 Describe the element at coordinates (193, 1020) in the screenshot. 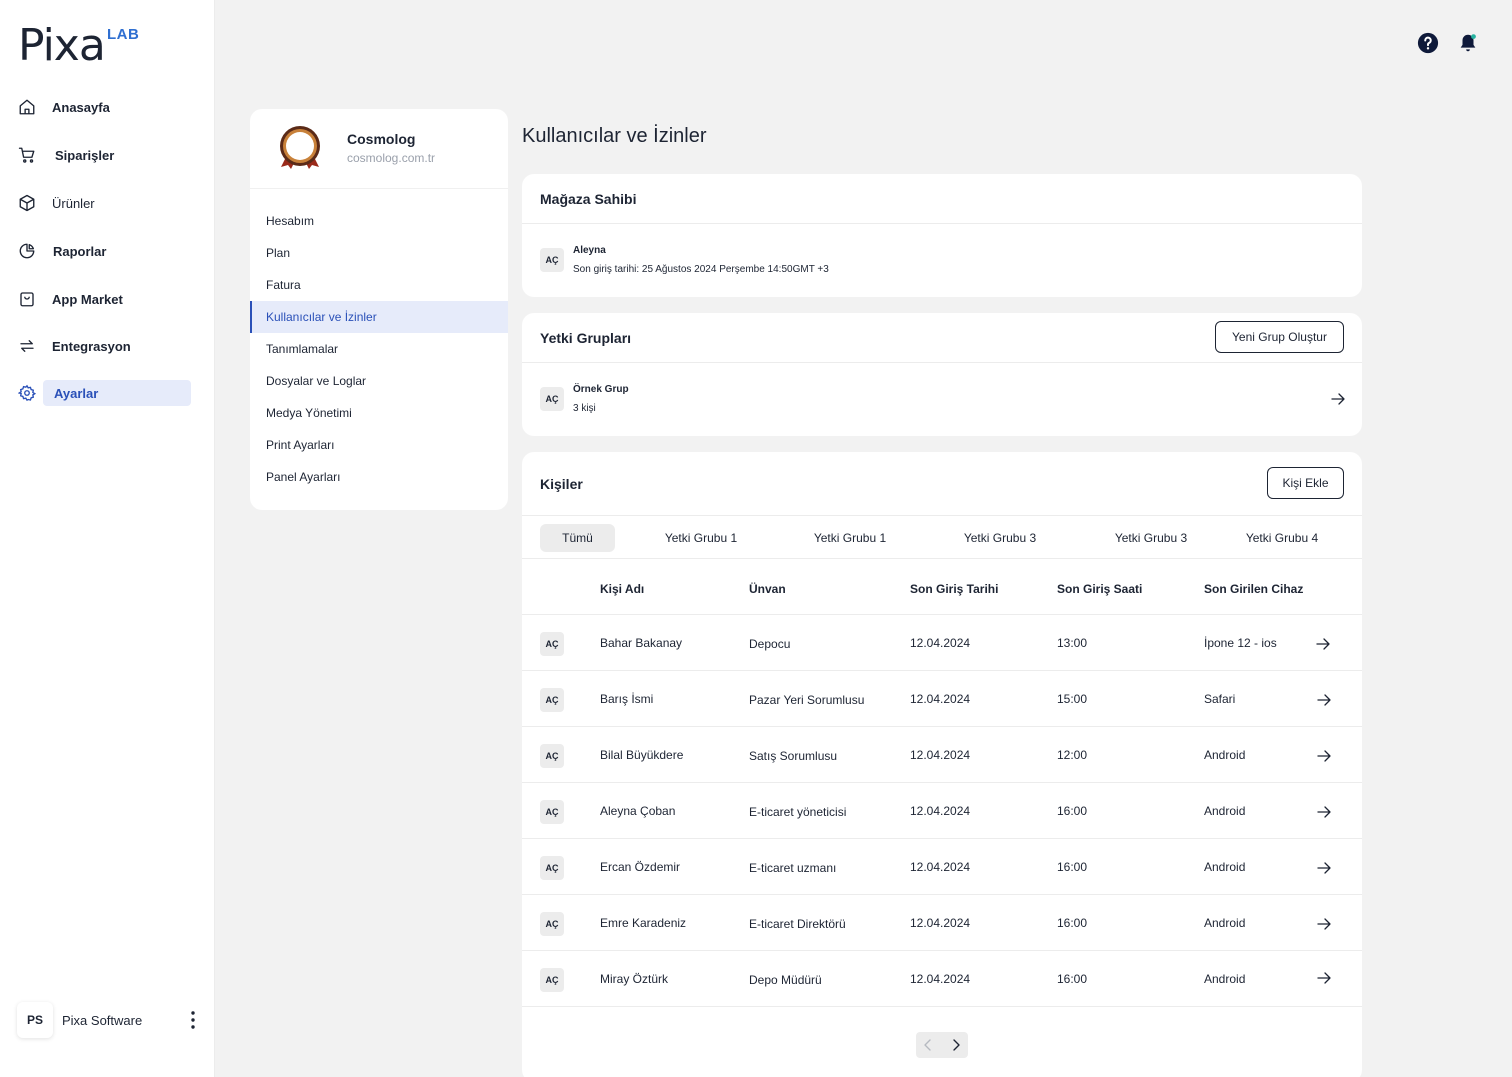

I see `more-vertical-icon` at that location.